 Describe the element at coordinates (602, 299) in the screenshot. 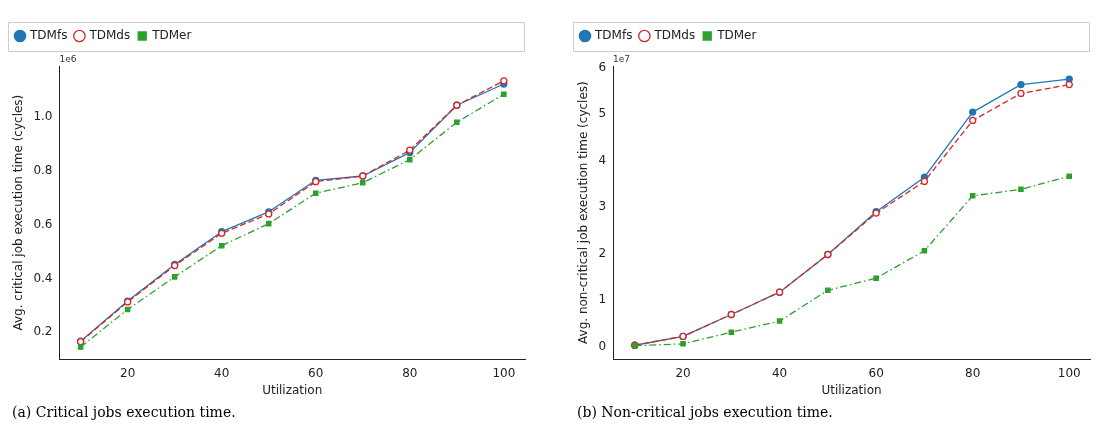

I see `y-tick-label: 1` at that location.